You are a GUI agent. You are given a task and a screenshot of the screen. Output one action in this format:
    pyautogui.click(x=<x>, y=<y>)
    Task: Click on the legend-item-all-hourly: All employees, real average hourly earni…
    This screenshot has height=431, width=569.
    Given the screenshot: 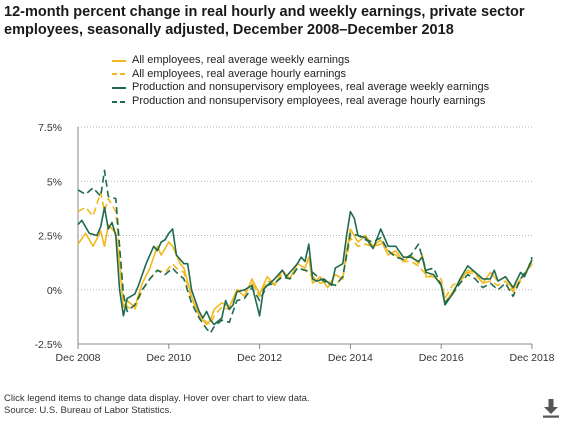 What is the action you would take?
    pyautogui.click(x=300, y=75)
    